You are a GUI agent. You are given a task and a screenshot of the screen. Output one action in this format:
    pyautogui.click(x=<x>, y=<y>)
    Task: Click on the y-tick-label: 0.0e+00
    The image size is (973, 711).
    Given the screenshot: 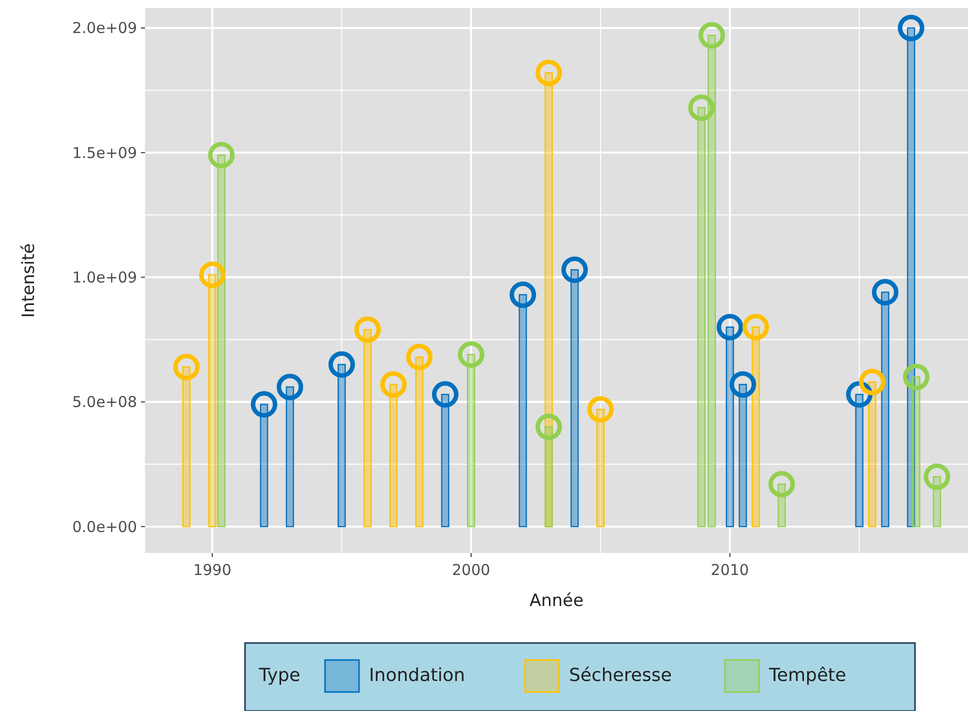 What is the action you would take?
    pyautogui.click(x=104, y=527)
    